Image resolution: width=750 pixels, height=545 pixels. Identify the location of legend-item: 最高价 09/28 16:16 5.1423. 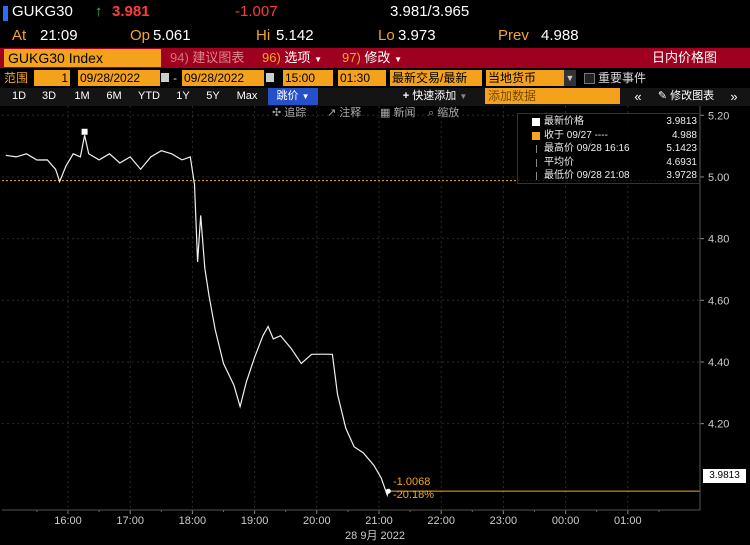
(609, 148).